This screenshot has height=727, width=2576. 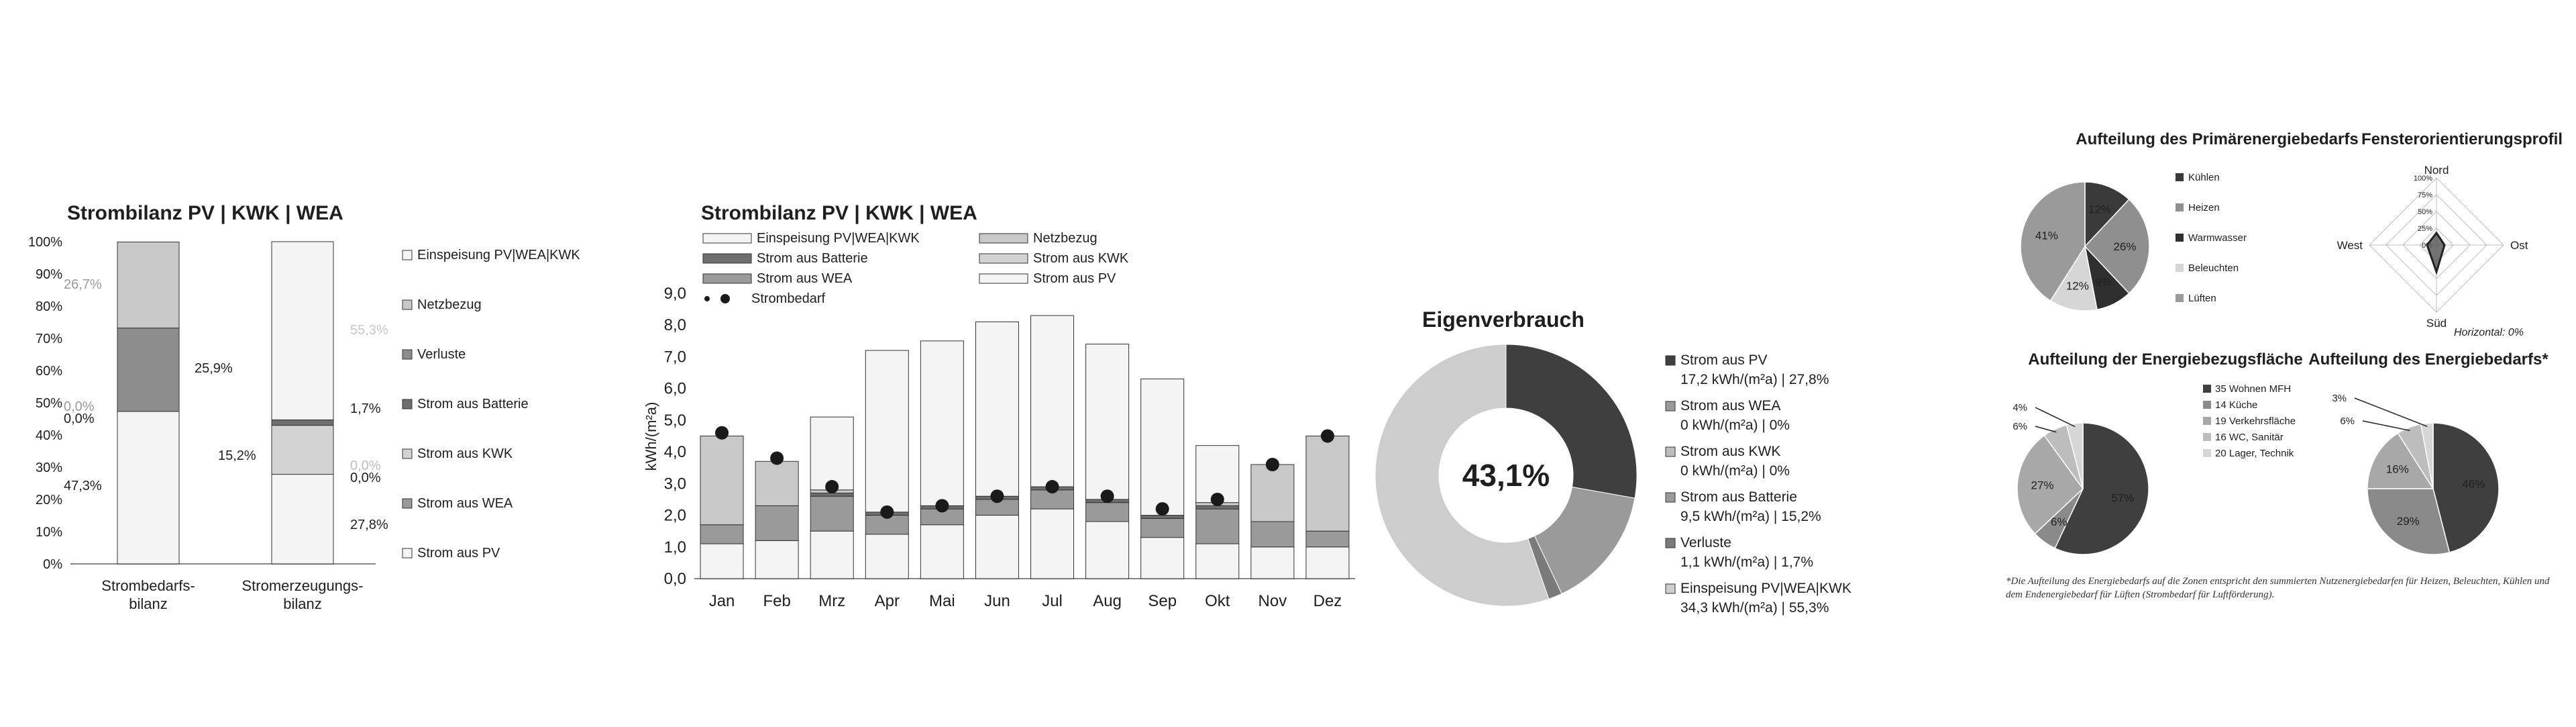 I want to click on chart3-legend-value: 17,2 kWh/(m²a) | 27,8%, so click(x=1754, y=380).